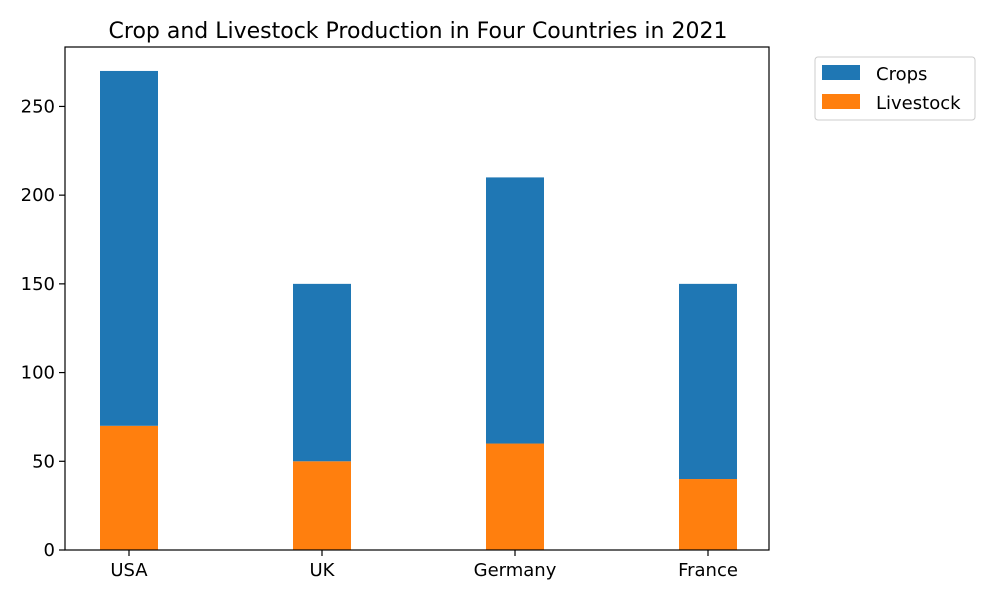 This screenshot has height=604, width=1000. Describe the element at coordinates (708, 570) in the screenshot. I see `x-tick-label-france: France` at that location.